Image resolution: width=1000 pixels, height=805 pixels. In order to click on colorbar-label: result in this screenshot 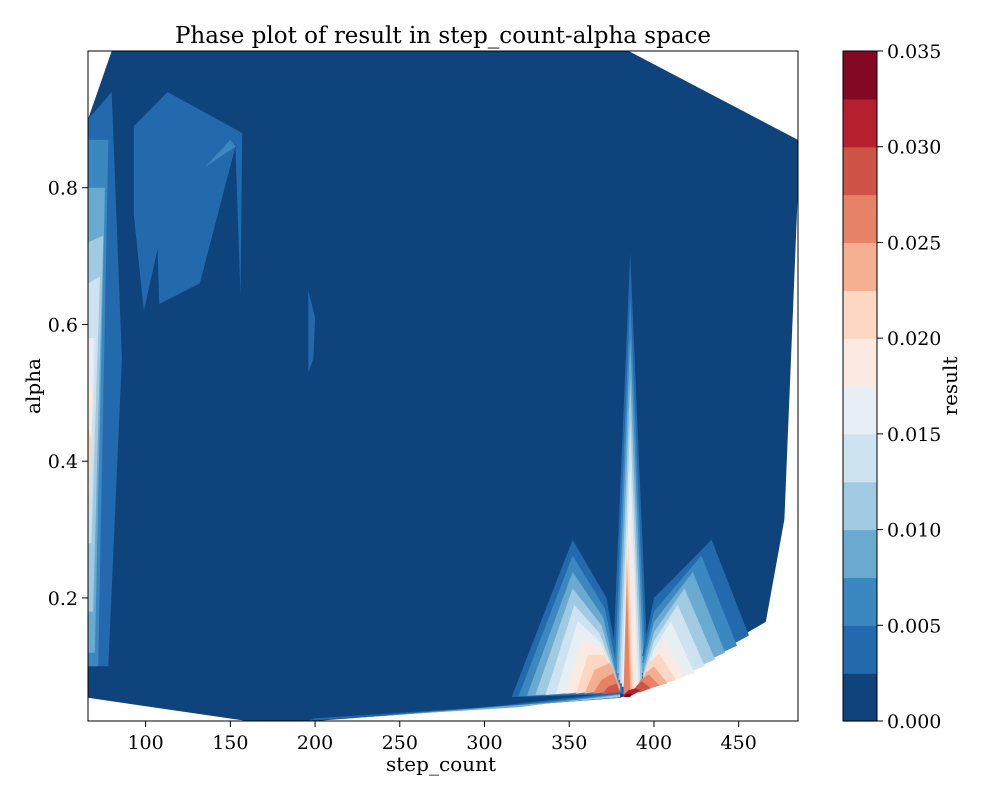, I will do `click(950, 386)`.